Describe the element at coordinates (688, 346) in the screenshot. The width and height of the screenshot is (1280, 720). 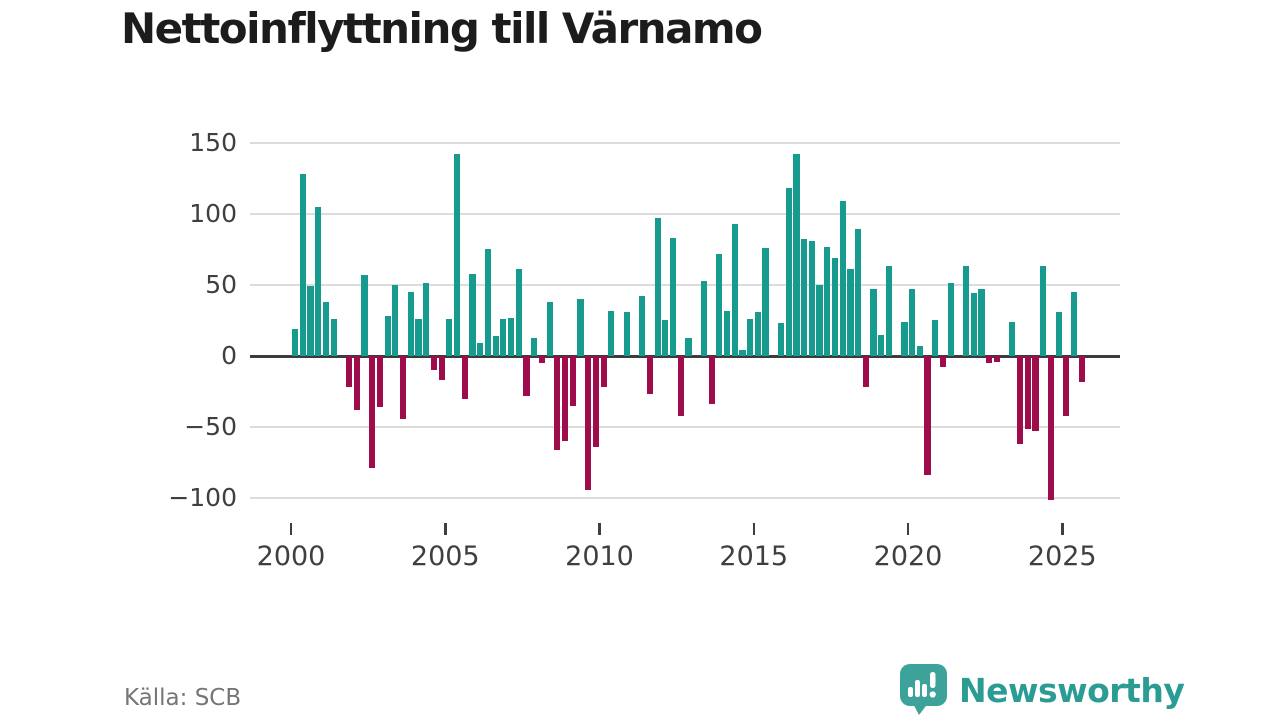
I see `bar-2012Q4` at that location.